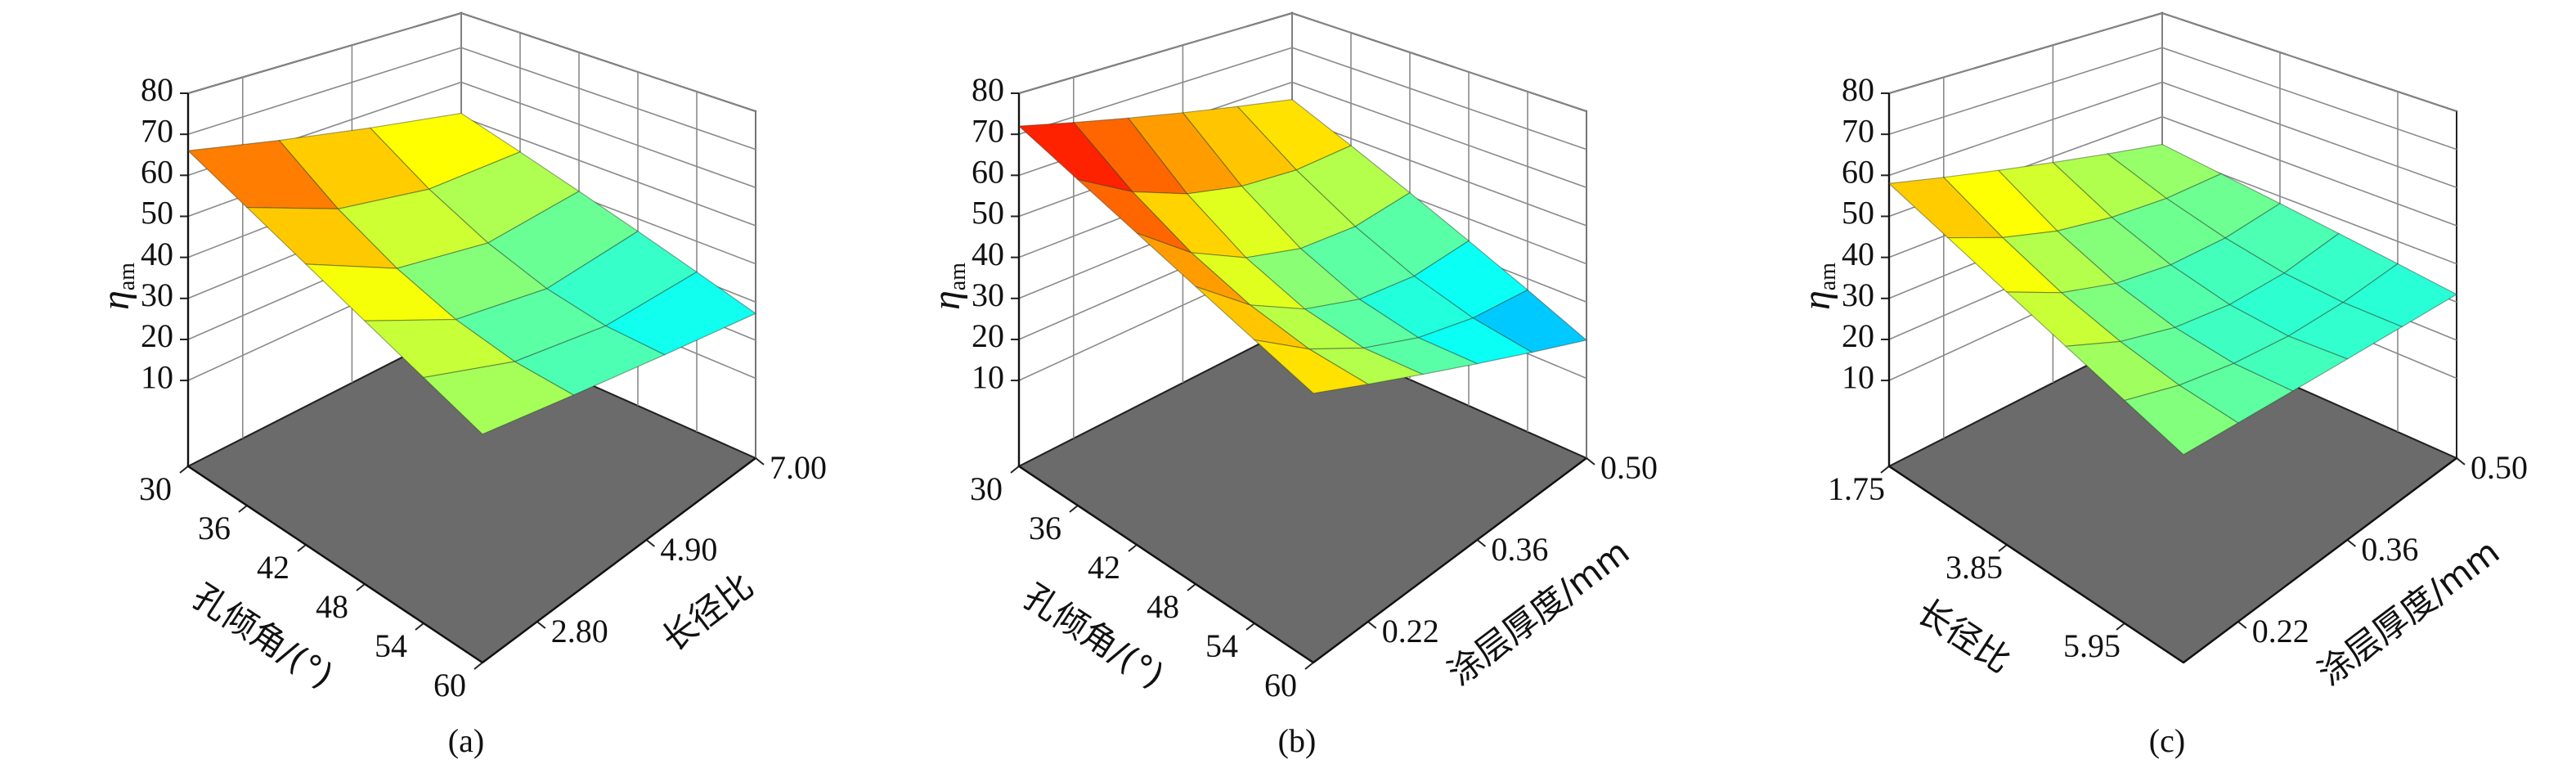 This screenshot has width=2576, height=773. Describe the element at coordinates (2389, 549) in the screenshot. I see `y-tick-label: 0.36` at that location.